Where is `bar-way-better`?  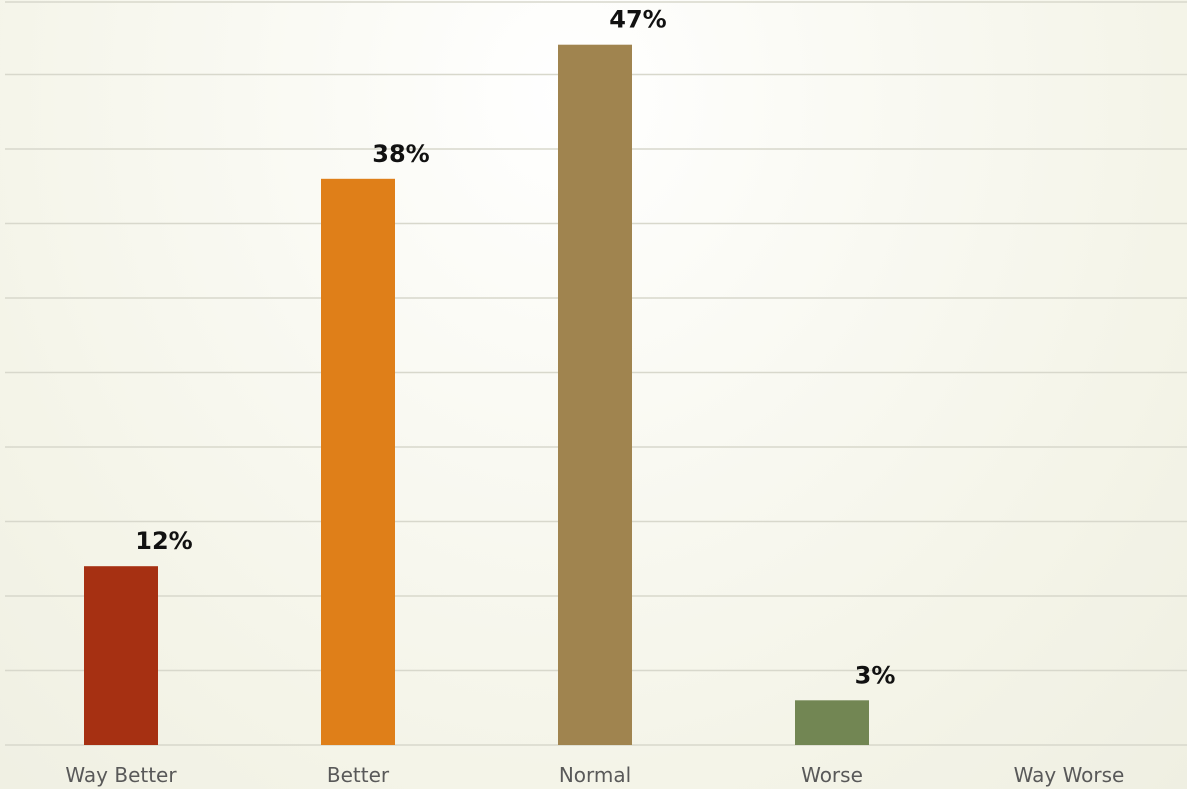
bar-way-better is located at coordinates (121, 655).